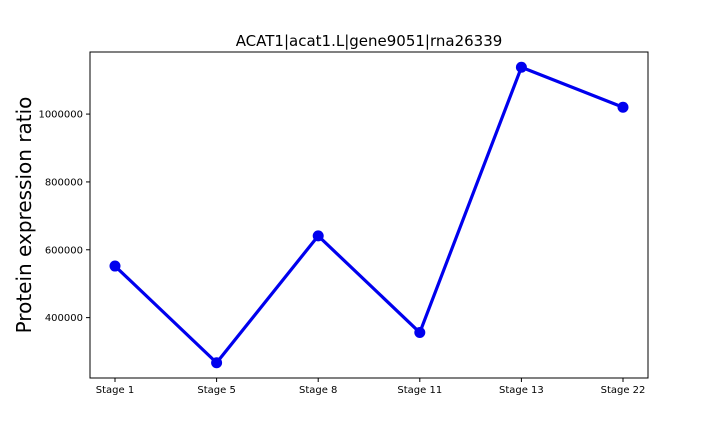 This screenshot has height=432, width=720. I want to click on x-tick-label: Stage 8, so click(318, 390).